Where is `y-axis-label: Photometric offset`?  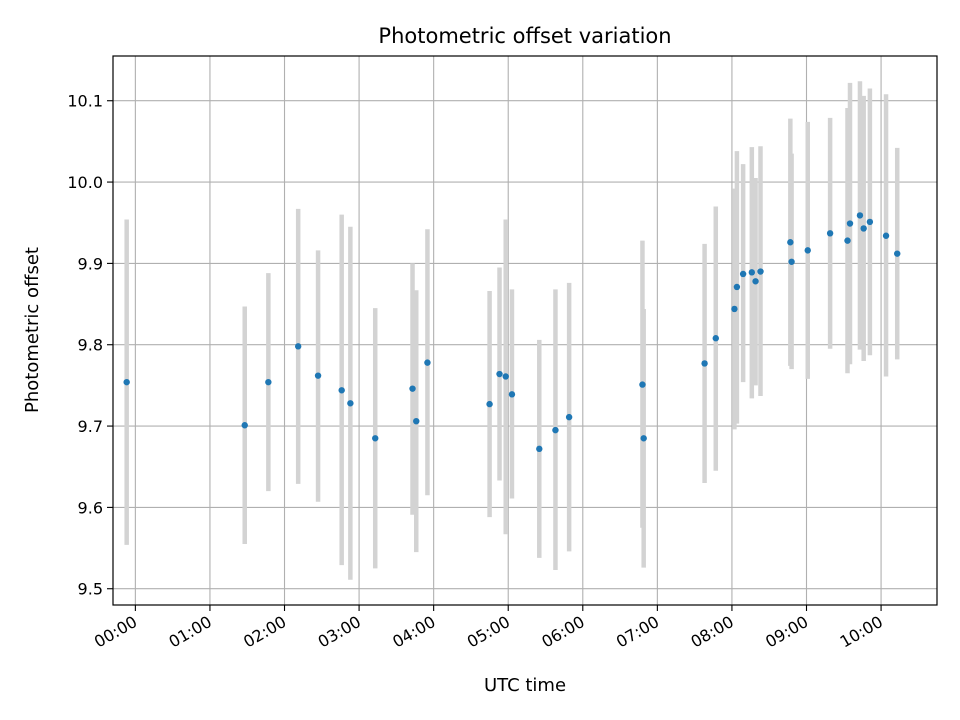 y-axis-label: Photometric offset is located at coordinates (32, 330).